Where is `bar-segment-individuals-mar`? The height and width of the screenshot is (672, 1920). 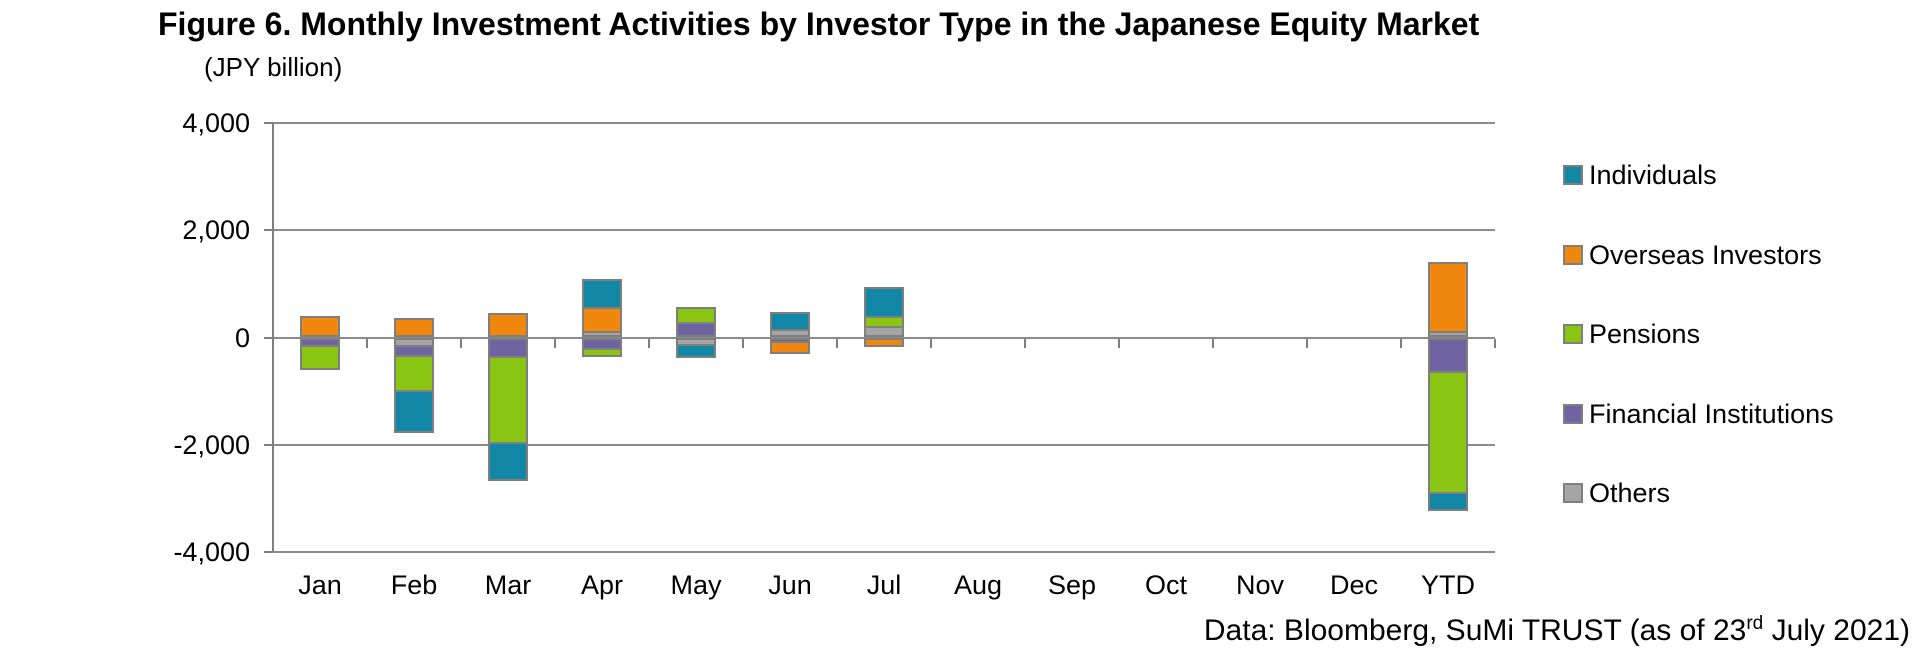 bar-segment-individuals-mar is located at coordinates (508, 461).